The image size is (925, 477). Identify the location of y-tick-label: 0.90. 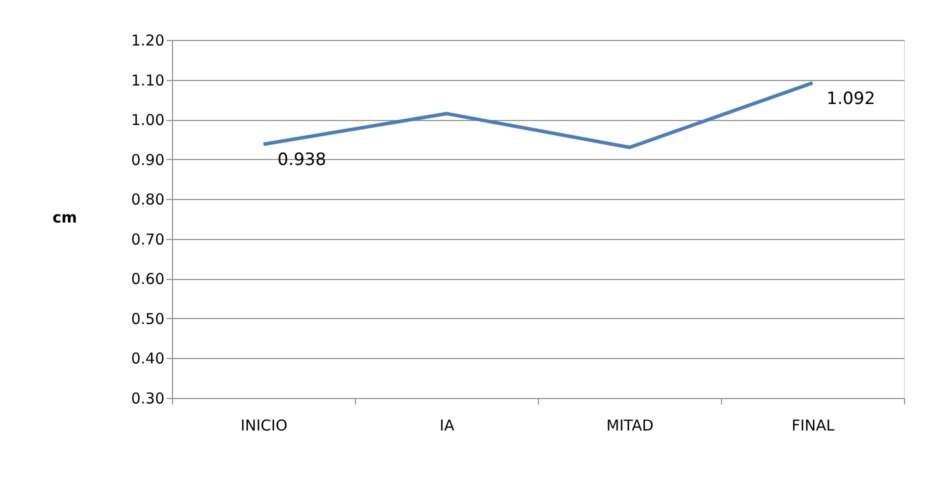
(147, 159).